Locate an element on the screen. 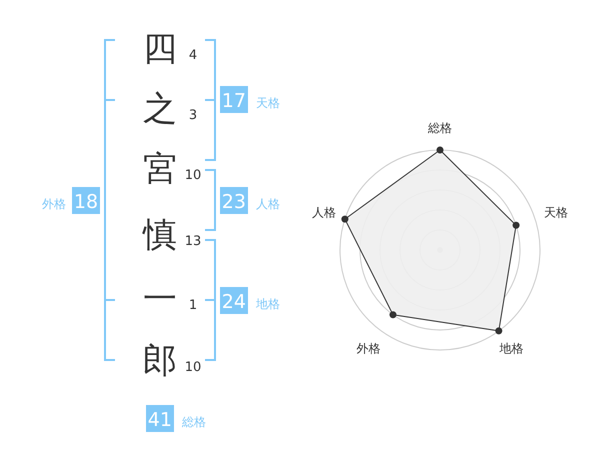 The image size is (600, 470). text: 41 総格 is located at coordinates (177, 420).